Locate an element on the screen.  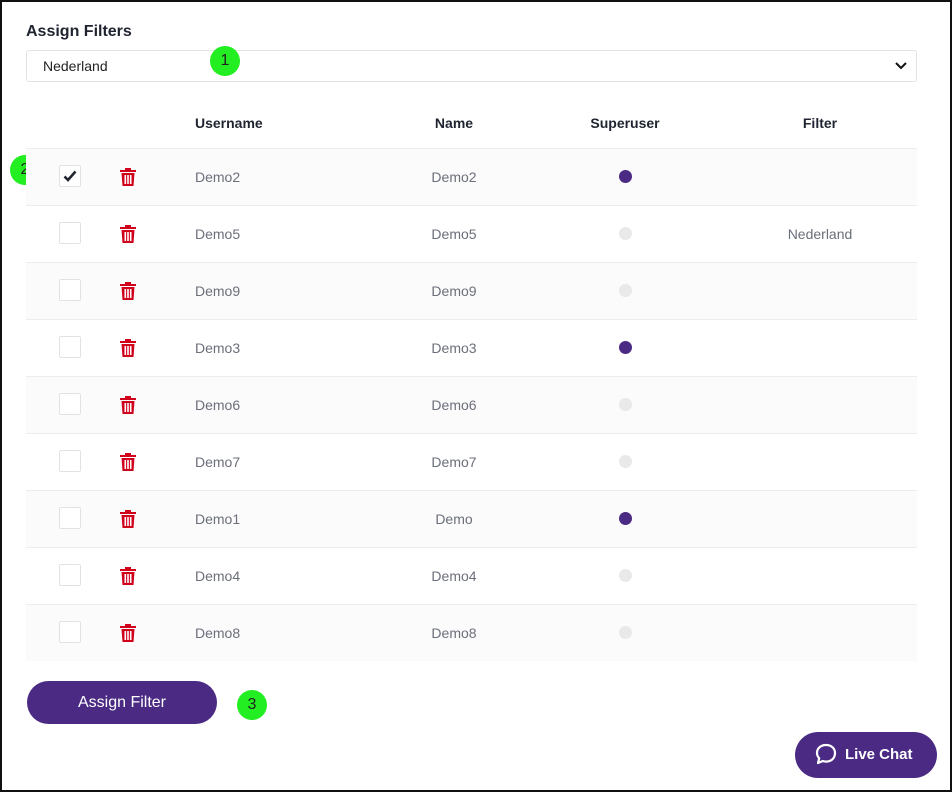
cell-username: Demo2 is located at coordinates (218, 177).